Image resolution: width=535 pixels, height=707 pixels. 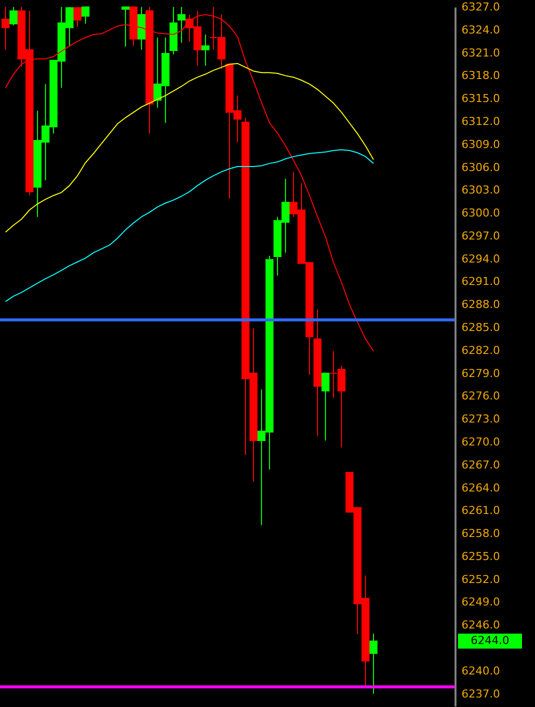 What do you see at coordinates (481, 441) in the screenshot?
I see `y-tick-label: 6270.0` at bounding box center [481, 441].